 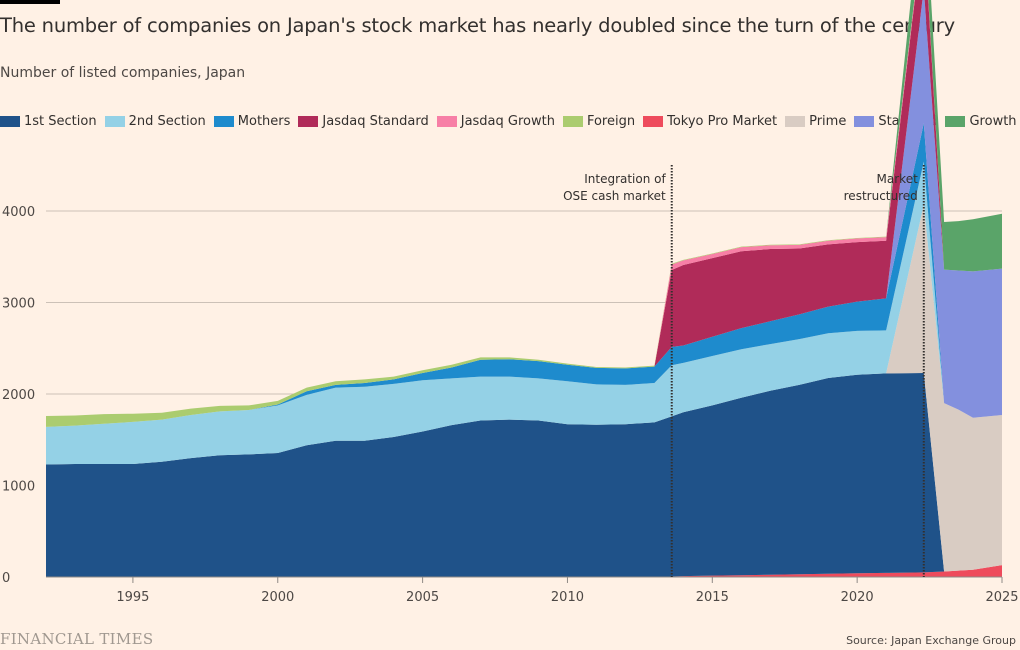 I want to click on ft-logo-text: FINANCIAL TIMES, so click(x=77, y=639).